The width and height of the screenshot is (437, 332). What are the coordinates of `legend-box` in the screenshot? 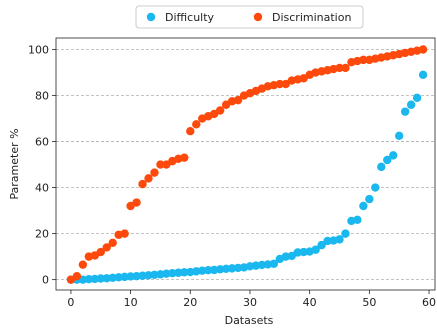 It's located at (249, 17).